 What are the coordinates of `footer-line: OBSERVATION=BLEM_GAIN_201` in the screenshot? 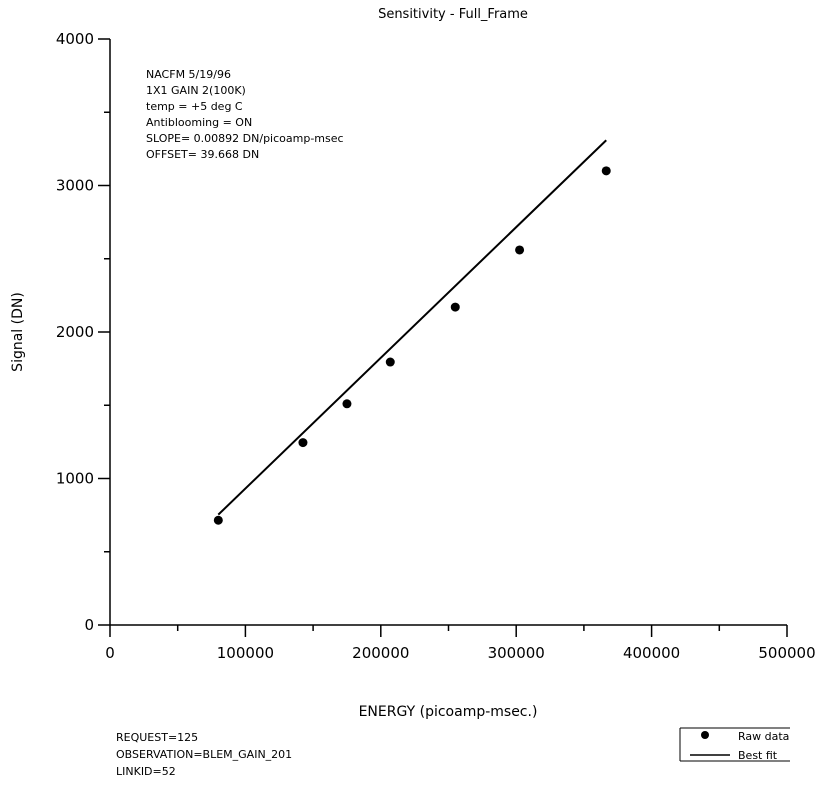 It's located at (204, 754).